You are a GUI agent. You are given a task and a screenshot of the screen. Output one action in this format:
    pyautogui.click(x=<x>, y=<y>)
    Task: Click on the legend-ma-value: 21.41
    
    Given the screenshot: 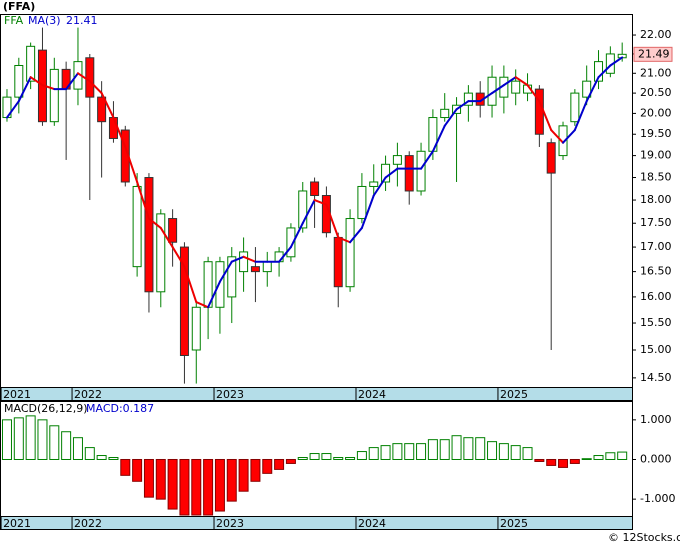 What is the action you would take?
    pyautogui.click(x=82, y=20)
    